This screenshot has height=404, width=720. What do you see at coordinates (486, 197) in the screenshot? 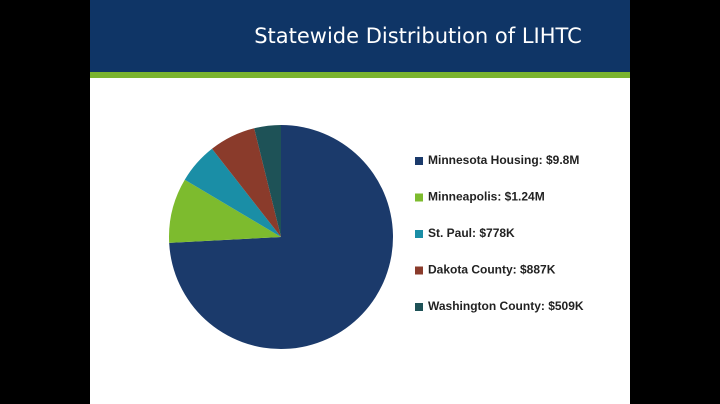
I see `legend-label: Minneapolis: $1.24M` at bounding box center [486, 197].